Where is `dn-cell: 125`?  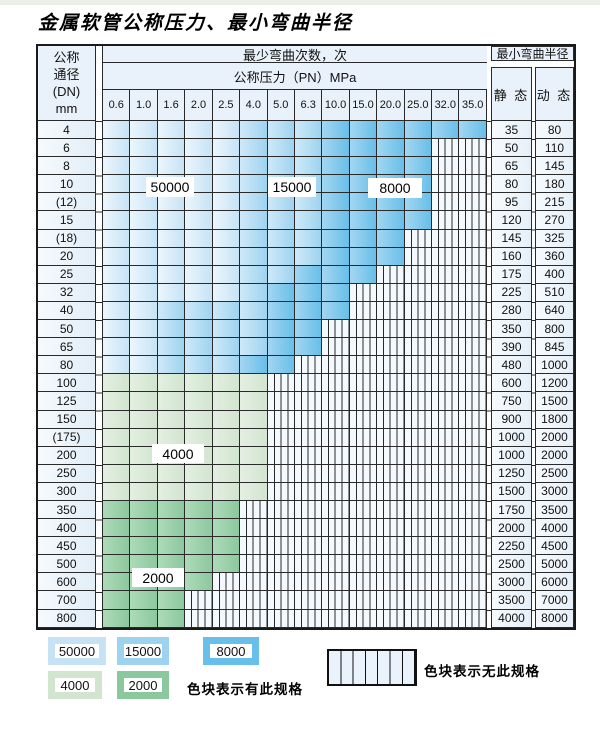 dn-cell: 125 is located at coordinates (67, 401).